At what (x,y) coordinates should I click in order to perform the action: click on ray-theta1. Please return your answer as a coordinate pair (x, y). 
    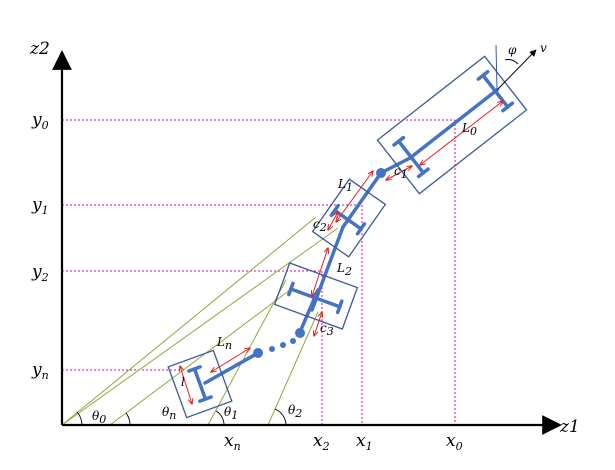
    Looking at the image, I should click on (247, 352).